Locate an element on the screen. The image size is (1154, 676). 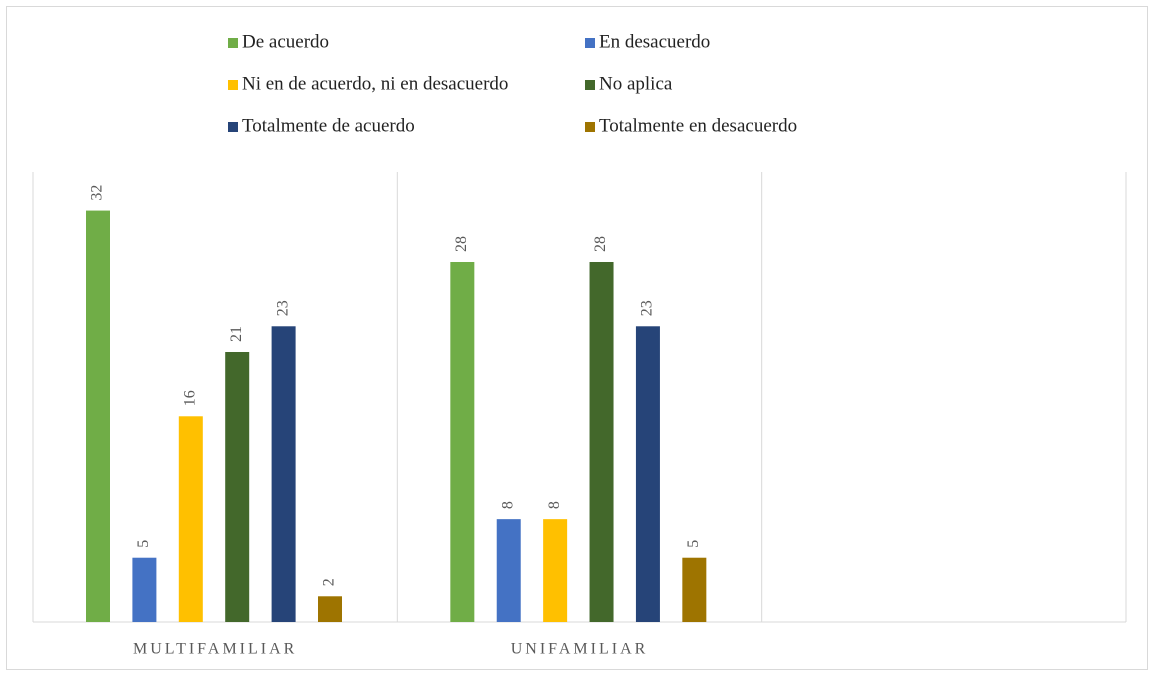
data-label: 32 is located at coordinates (97, 193).